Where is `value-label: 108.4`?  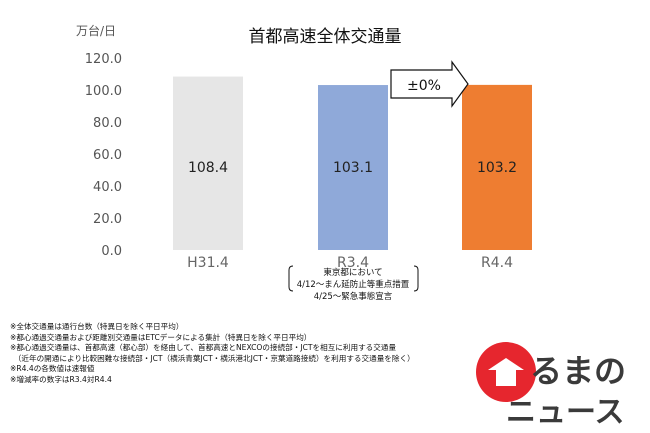
value-label: 108.4 is located at coordinates (208, 168).